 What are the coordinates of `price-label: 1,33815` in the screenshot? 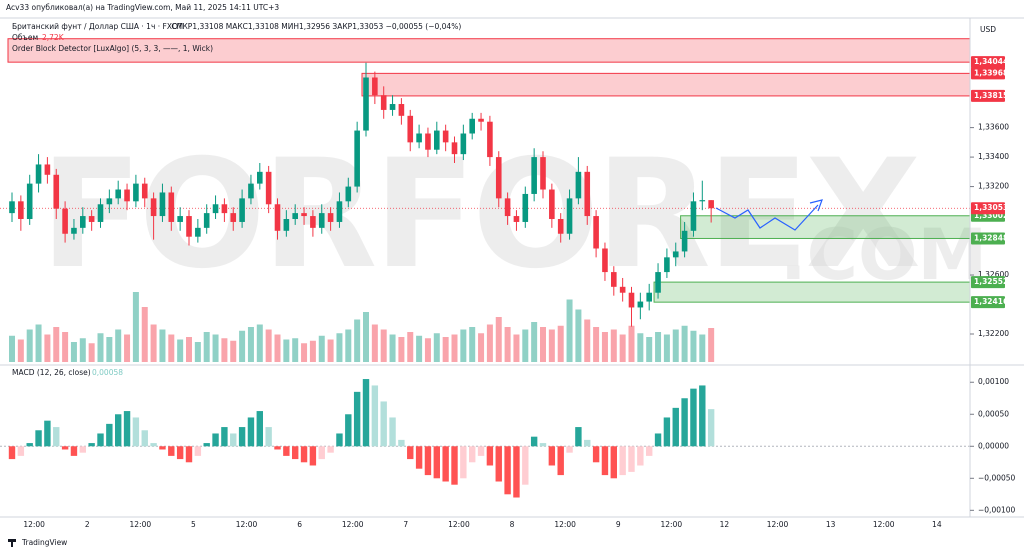 It's located at (991, 95).